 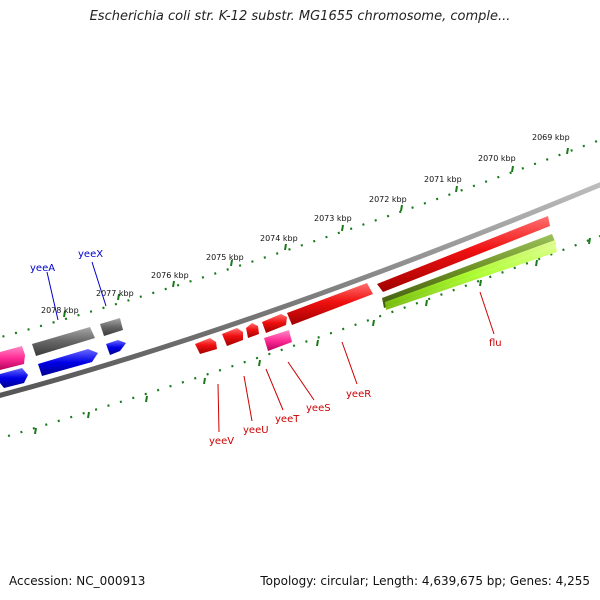 What do you see at coordinates (318, 408) in the screenshot?
I see `gene-label-yeeS: yeeS` at bounding box center [318, 408].